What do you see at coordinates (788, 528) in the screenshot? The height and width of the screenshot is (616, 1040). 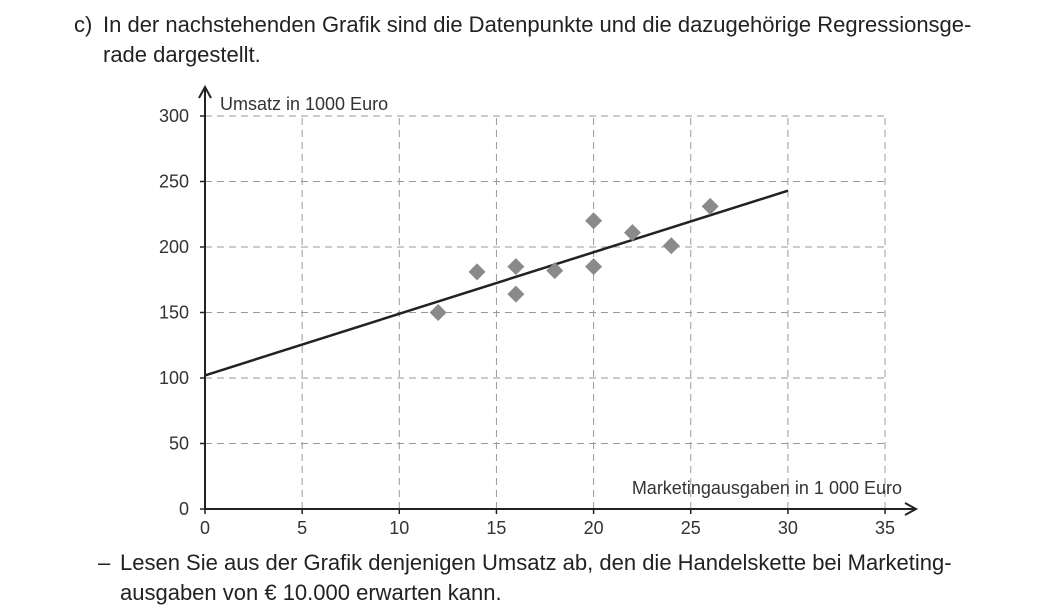 I see `x-tick-label: 30` at bounding box center [788, 528].